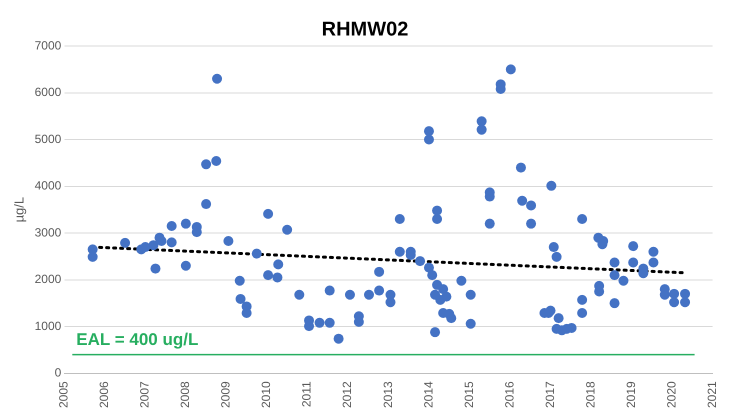 The width and height of the screenshot is (738, 419). I want to click on y-tick-label: 3000, so click(48, 232).